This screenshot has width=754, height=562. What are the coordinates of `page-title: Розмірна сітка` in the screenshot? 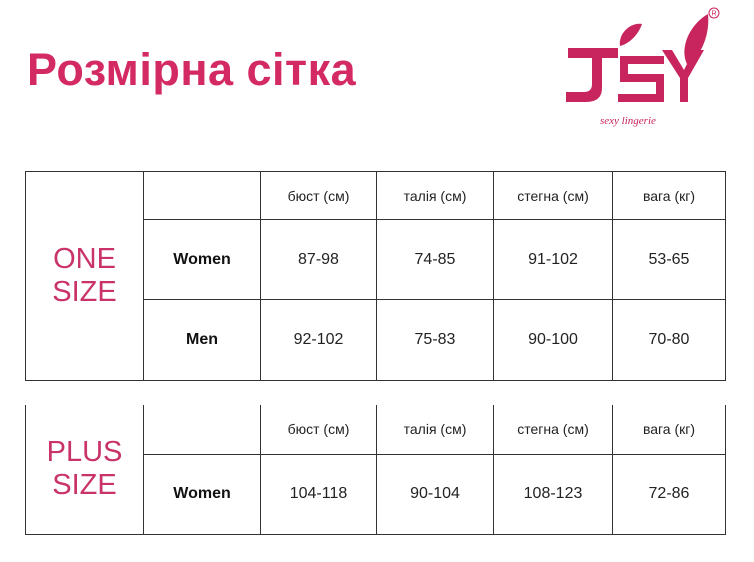 It's located at (192, 69).